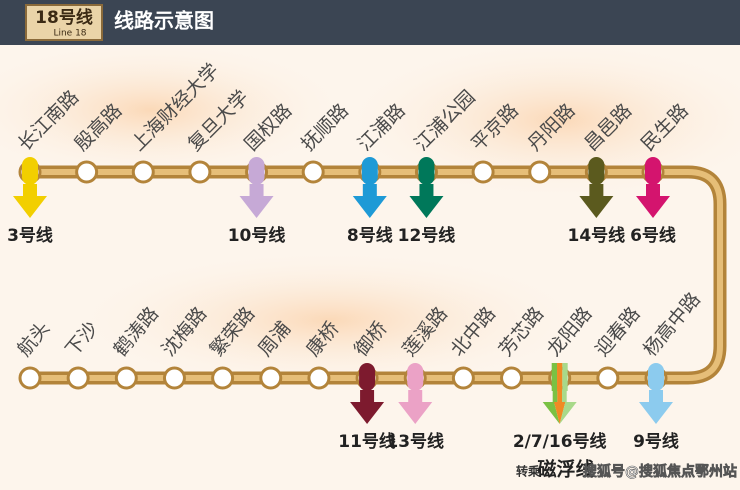 The image size is (740, 490). I want to click on badge-text: 18号线, so click(64, 17).